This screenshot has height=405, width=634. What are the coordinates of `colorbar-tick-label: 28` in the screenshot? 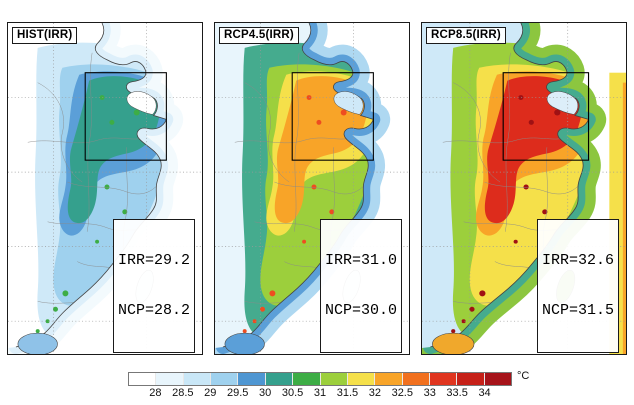 It's located at (155, 393).